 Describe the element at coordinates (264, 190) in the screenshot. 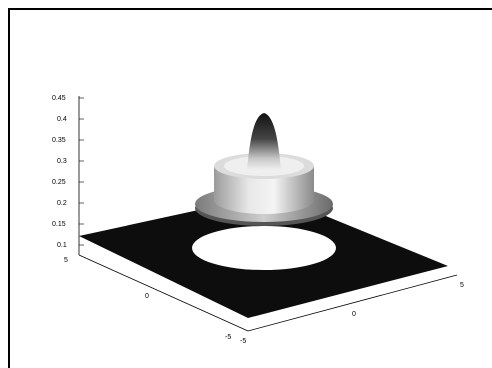

I see `plateau-side` at that location.